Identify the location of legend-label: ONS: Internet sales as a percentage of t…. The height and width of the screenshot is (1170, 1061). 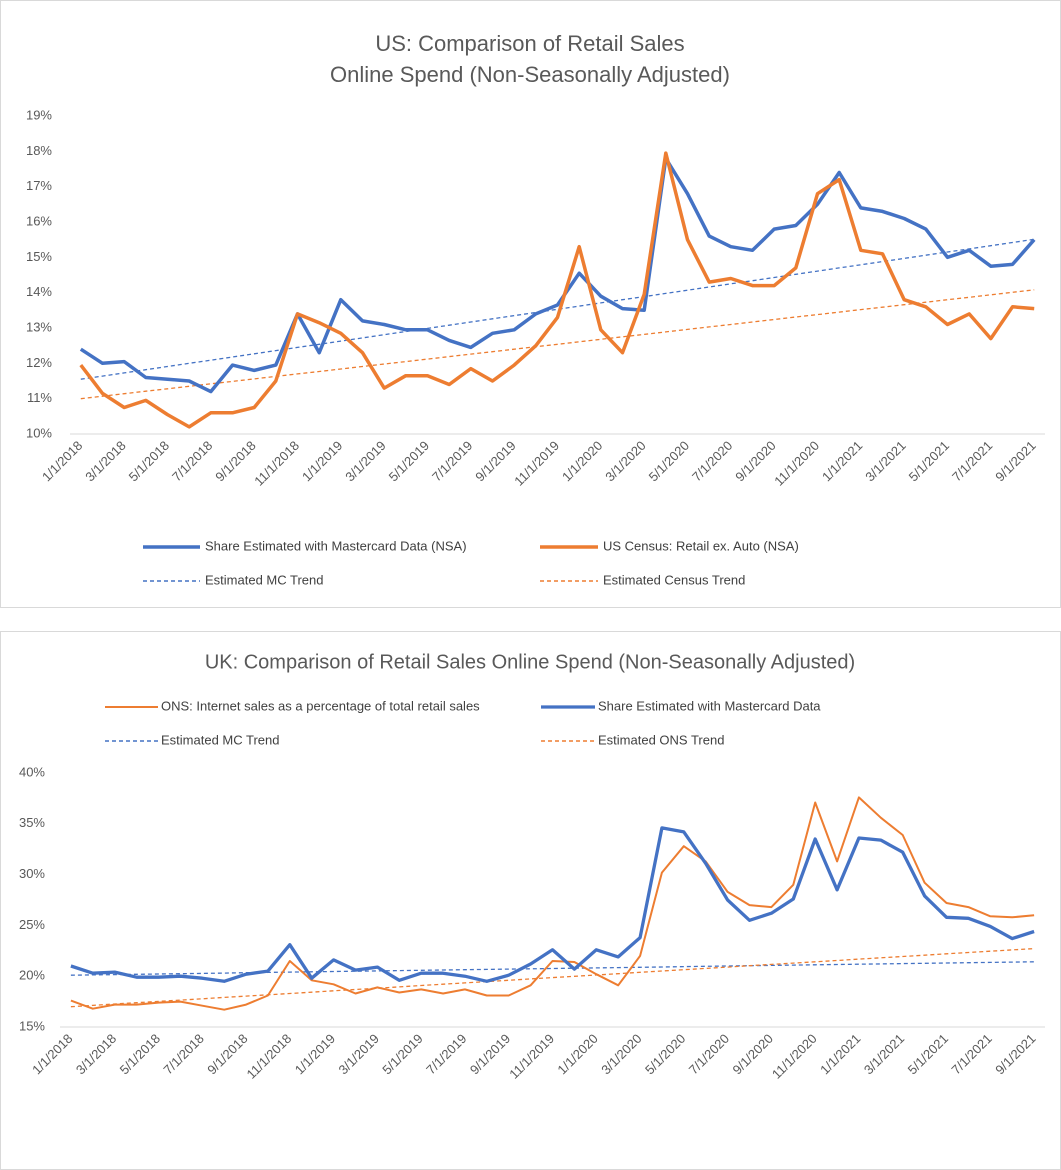
(320, 705).